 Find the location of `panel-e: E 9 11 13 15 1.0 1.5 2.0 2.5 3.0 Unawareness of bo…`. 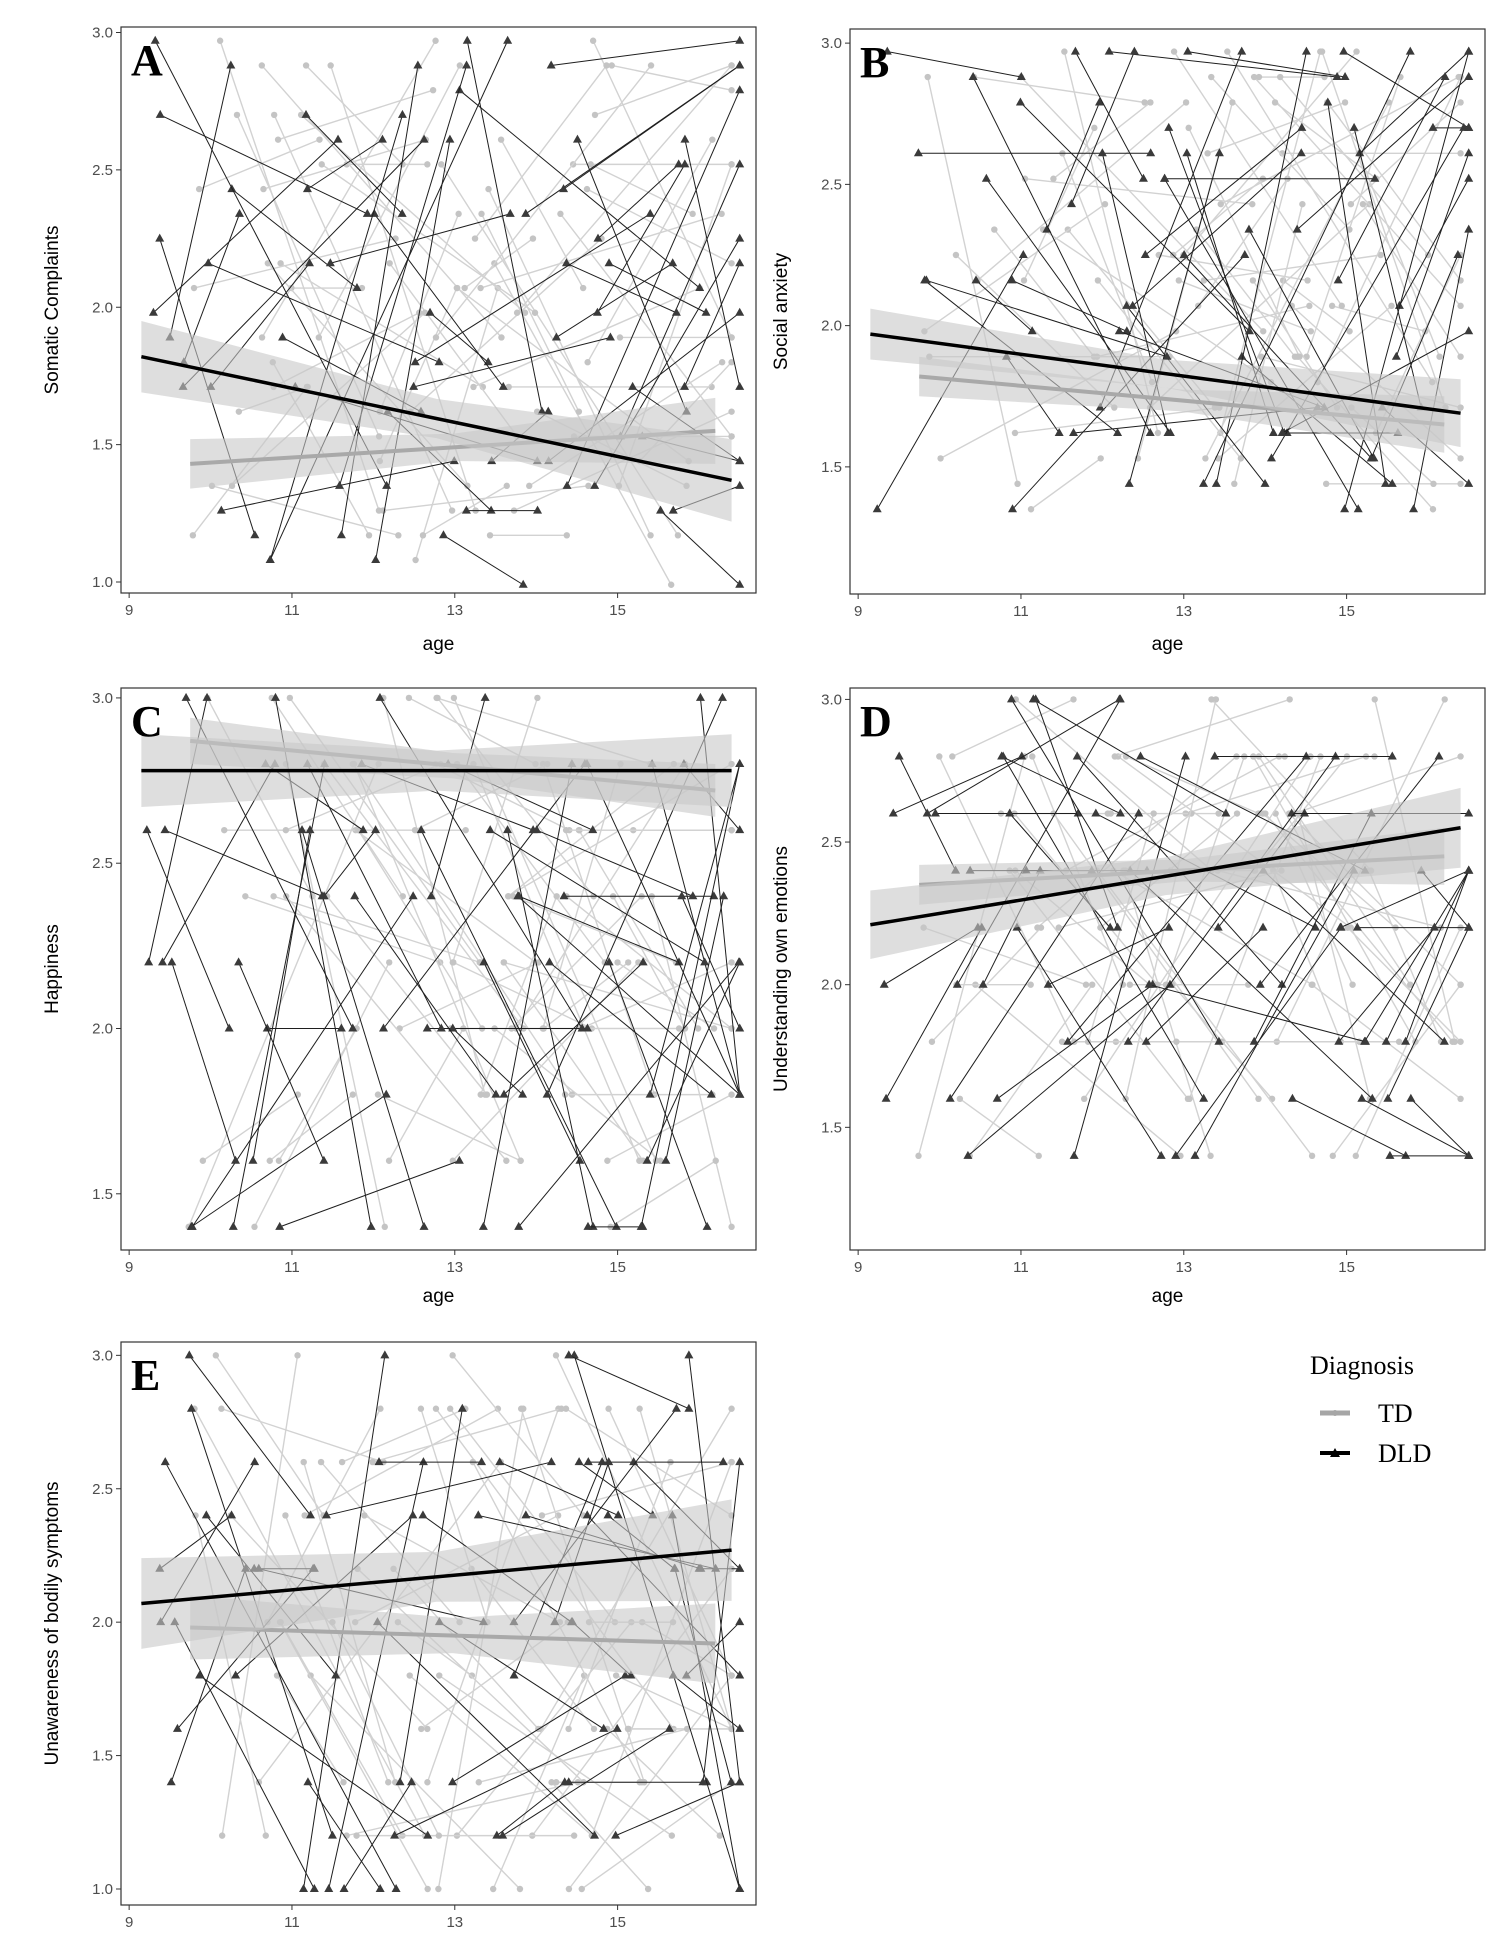

panel-e: E 9 11 13 15 1.0 1.5 2.0 2.5 3.0 Unawareness of bo… is located at coordinates (399, 1636).